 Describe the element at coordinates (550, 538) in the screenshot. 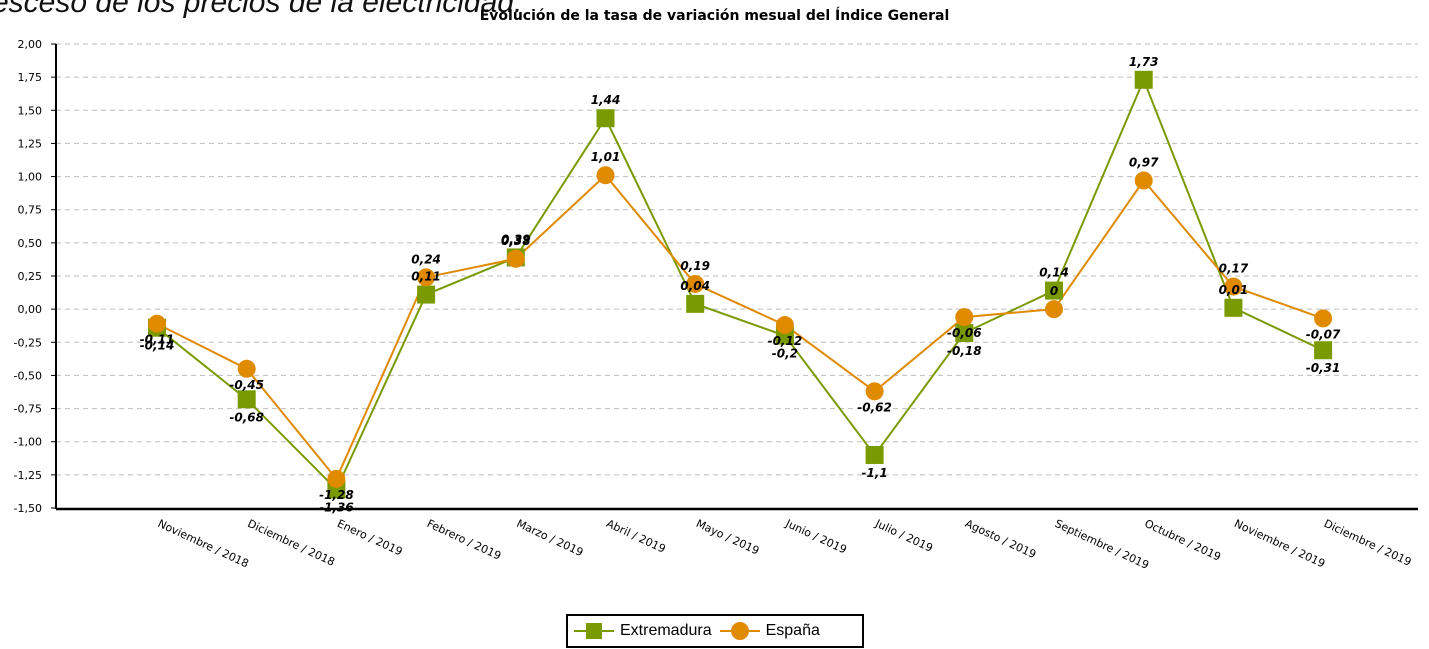

I see `x-tick-label: Marzo / 2019` at that location.